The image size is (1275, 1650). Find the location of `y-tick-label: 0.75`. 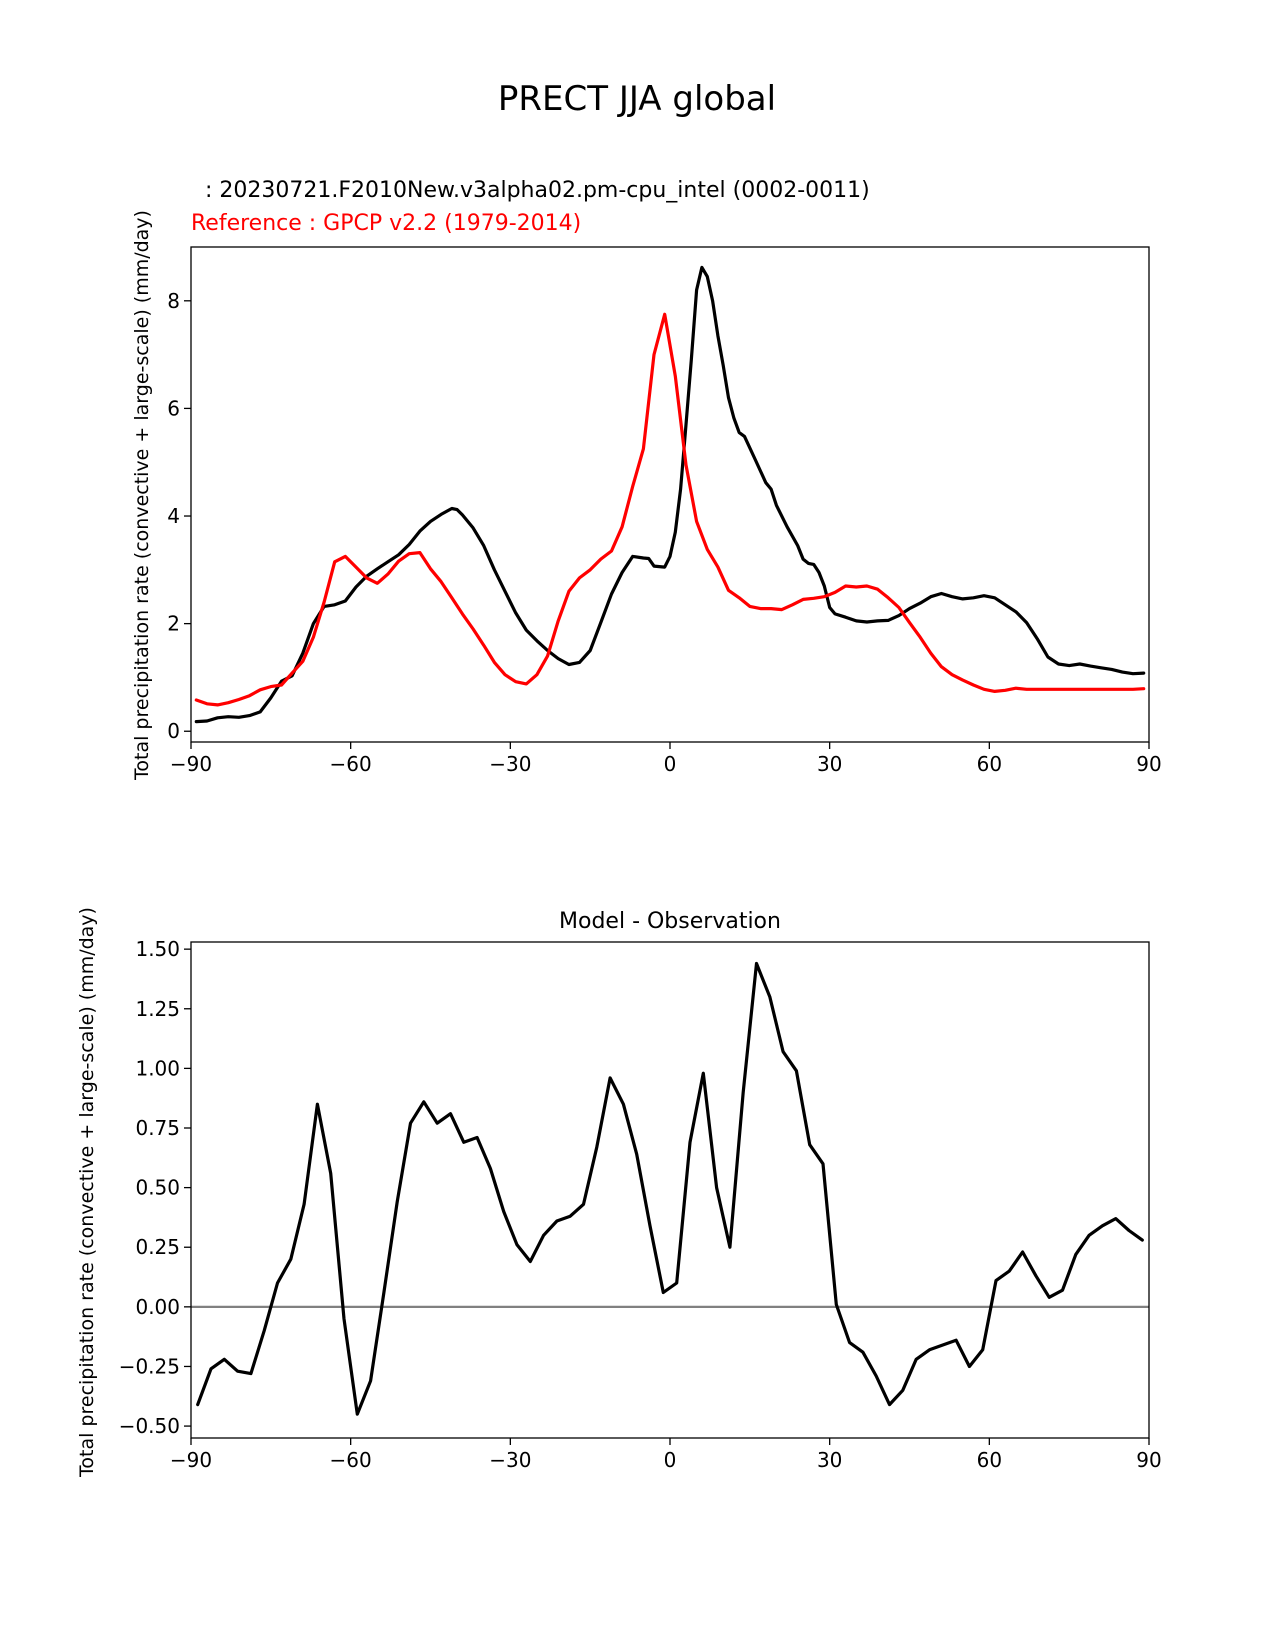

y-tick-label: 0.75 is located at coordinates (157, 1128).